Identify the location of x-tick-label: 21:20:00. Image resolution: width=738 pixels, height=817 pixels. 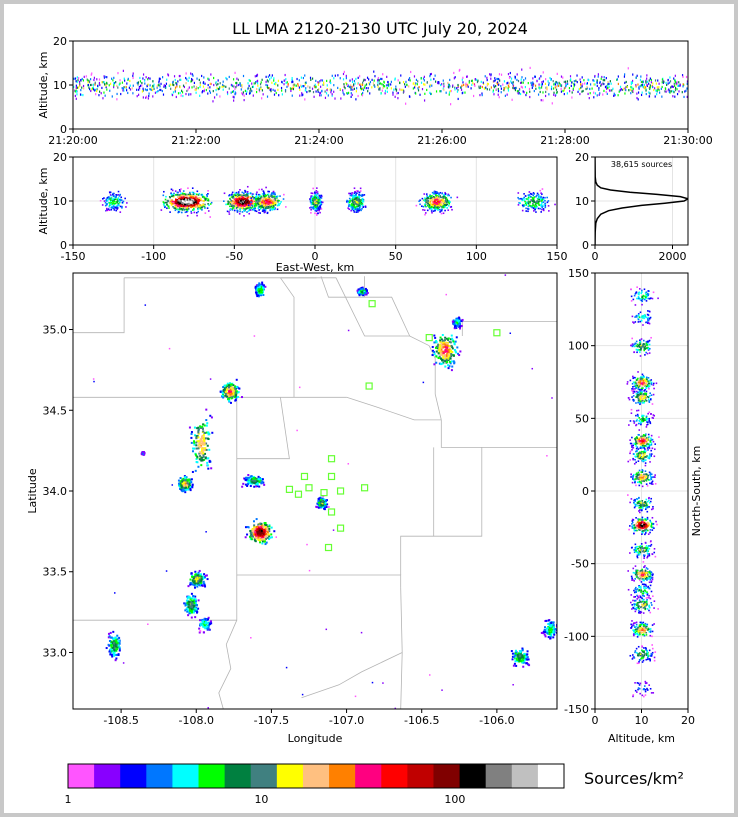
(72, 140).